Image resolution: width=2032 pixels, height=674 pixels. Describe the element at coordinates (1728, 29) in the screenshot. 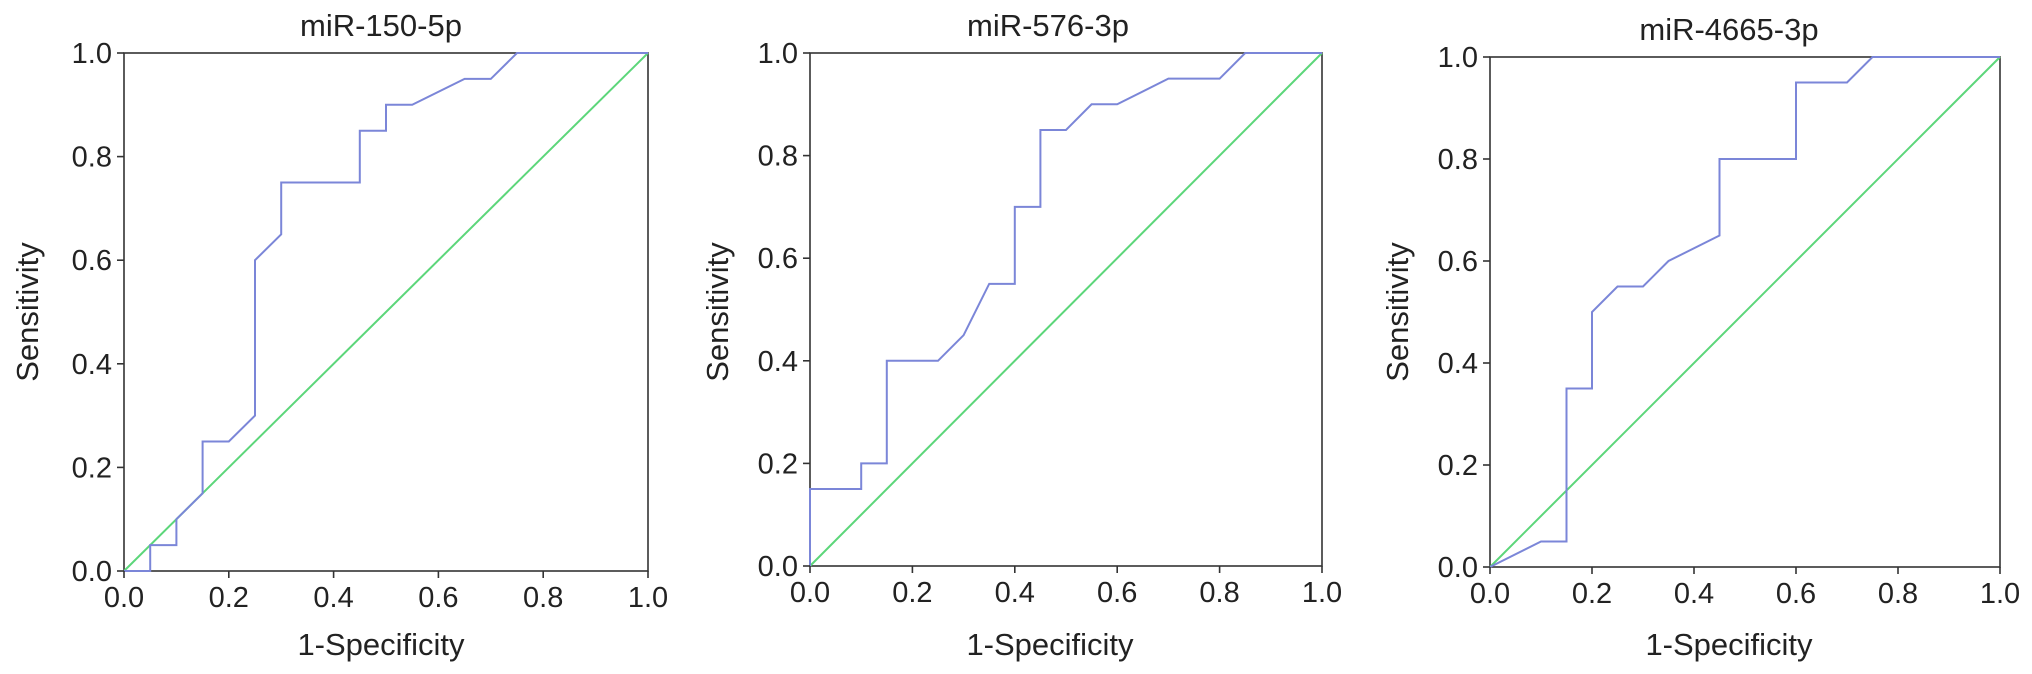

I see `panel-3-title: miR-4665-3p` at that location.